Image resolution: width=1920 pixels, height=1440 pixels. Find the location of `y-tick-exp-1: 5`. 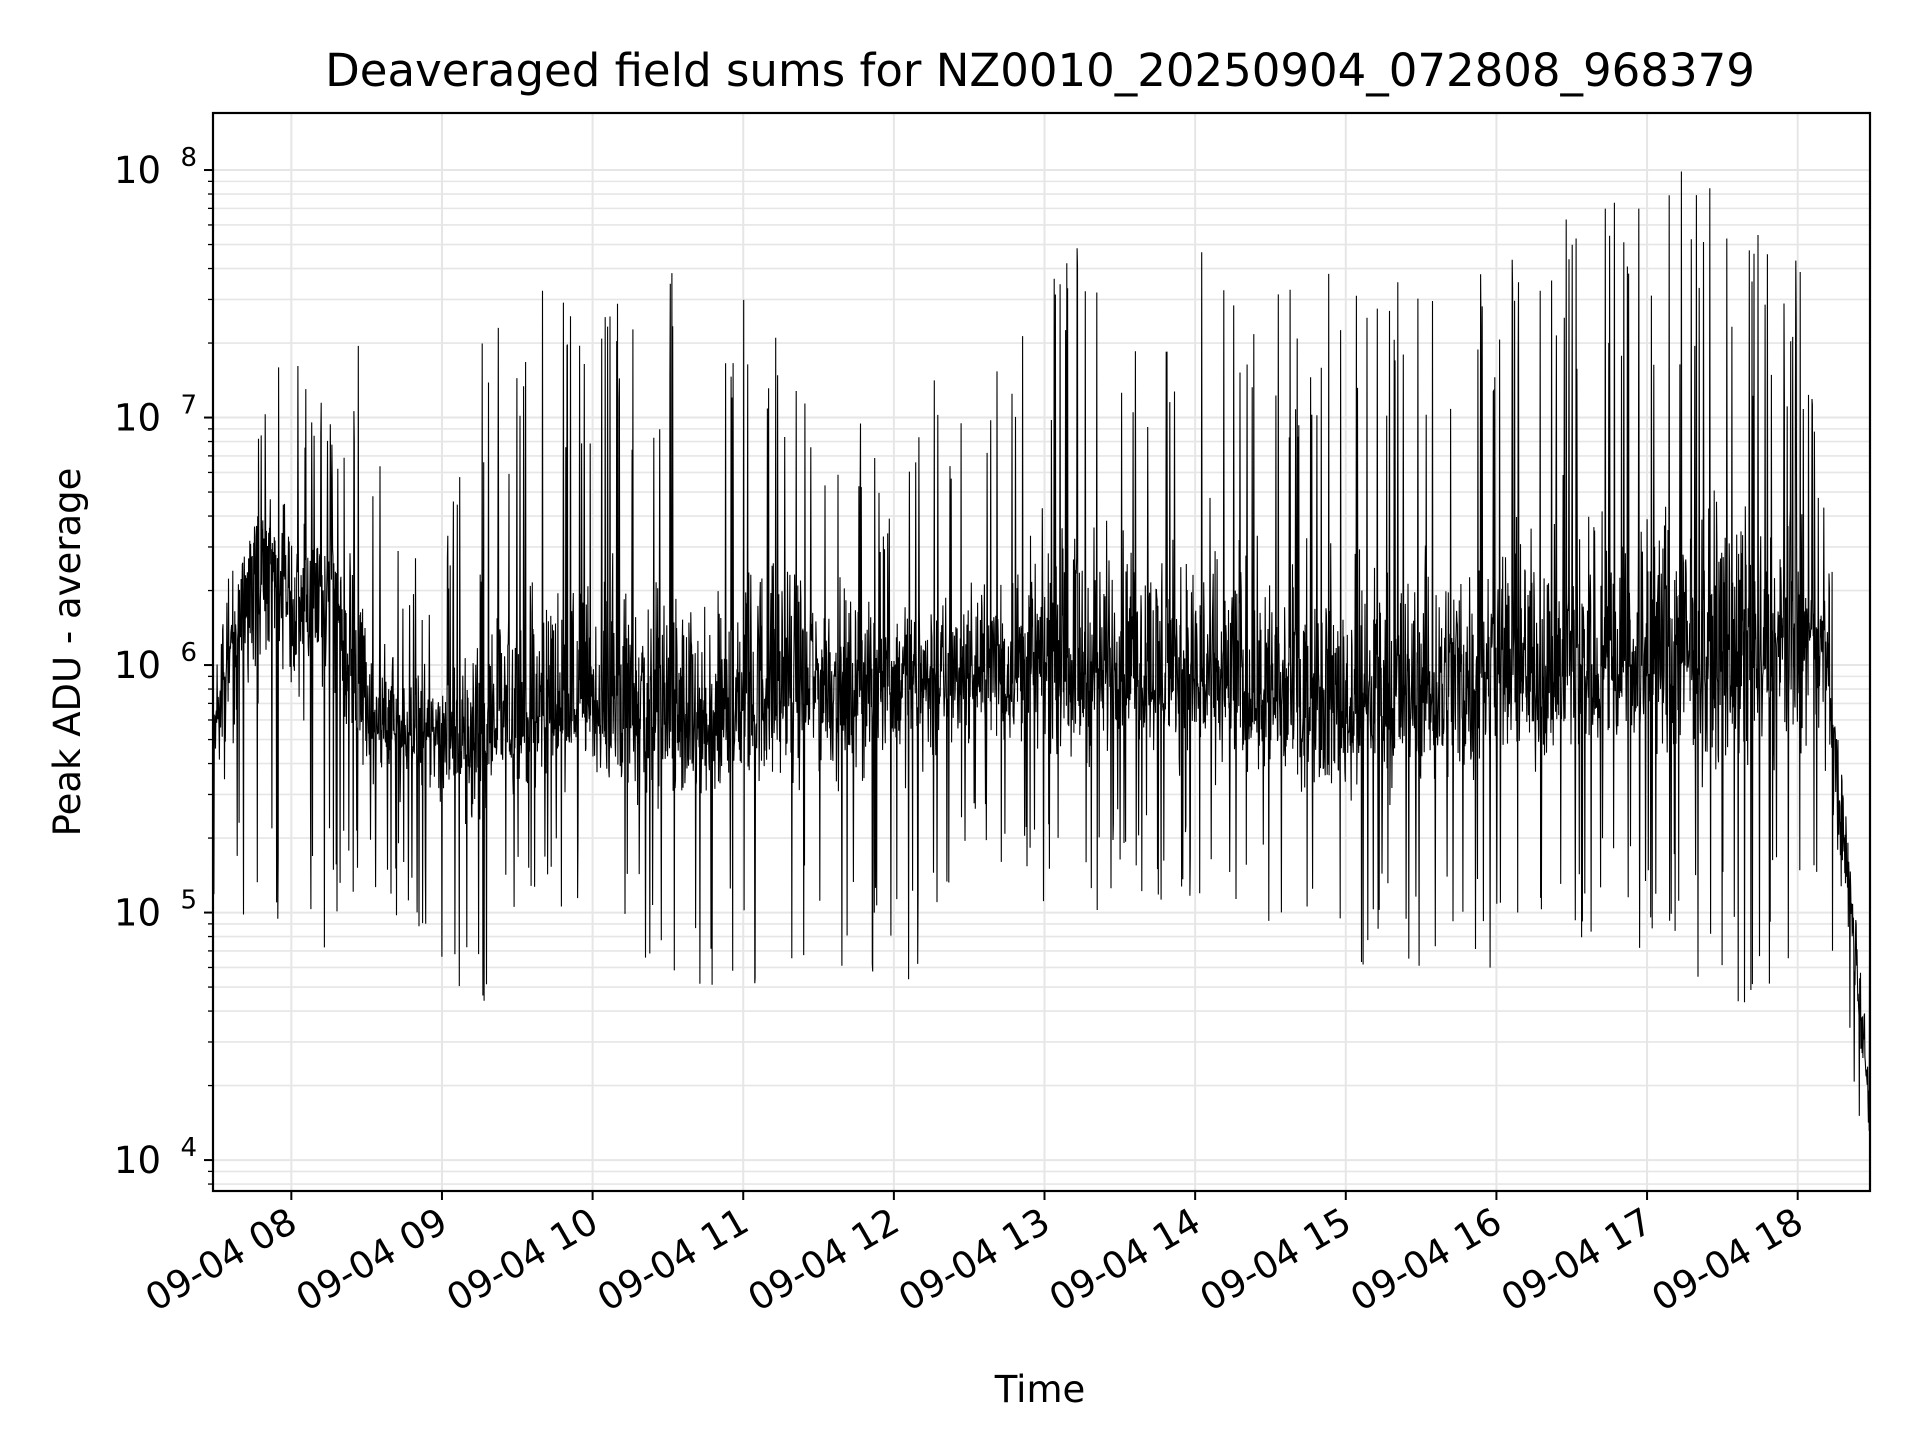

y-tick-exp-1: 5 is located at coordinates (188, 901).